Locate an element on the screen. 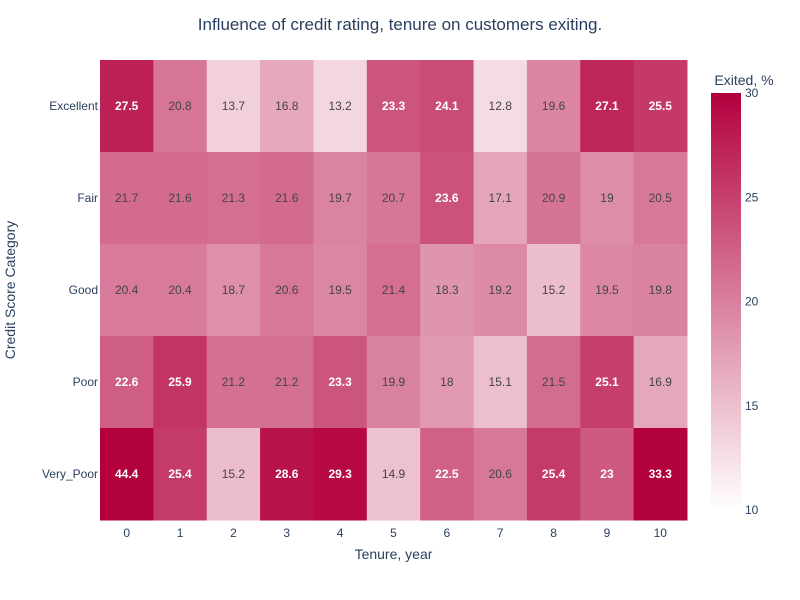  cell-value-label: 20.5 is located at coordinates (661, 198).